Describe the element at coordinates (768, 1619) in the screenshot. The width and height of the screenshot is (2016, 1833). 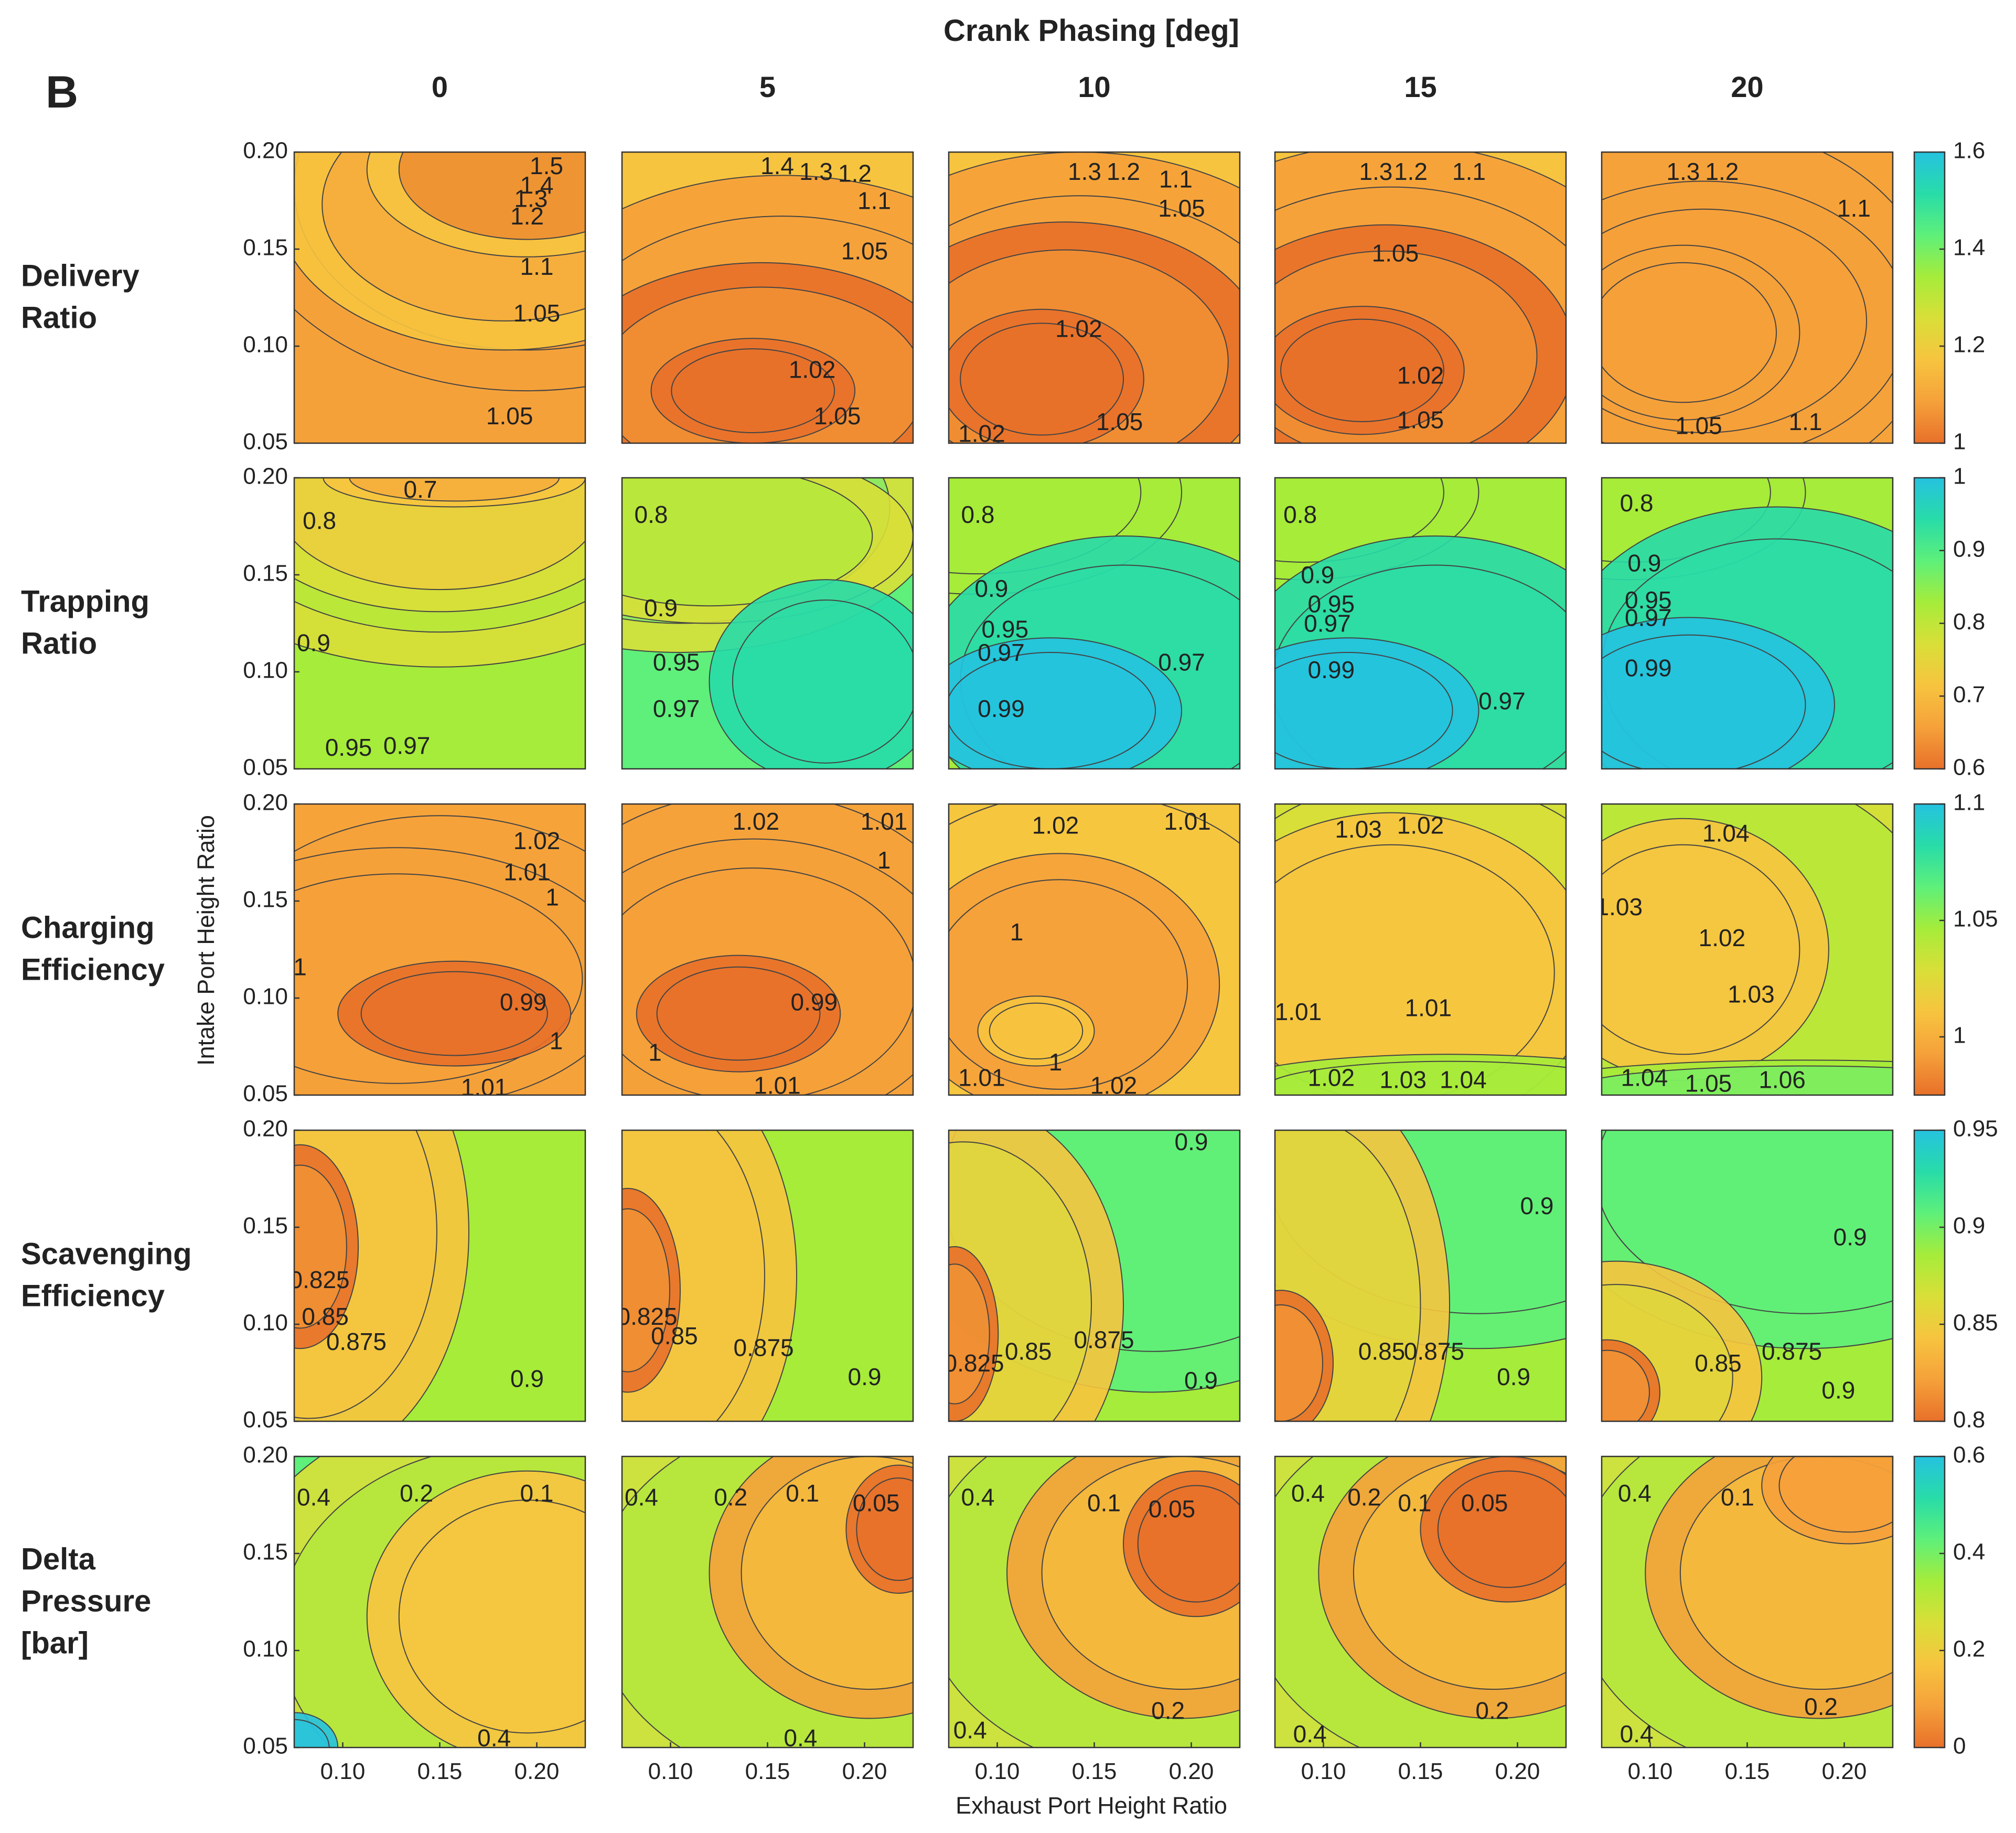
I see `panel-r4-c1: 0.4 0.2 0.1 0.05 0.4 0.10 0.15 0.20` at that location.